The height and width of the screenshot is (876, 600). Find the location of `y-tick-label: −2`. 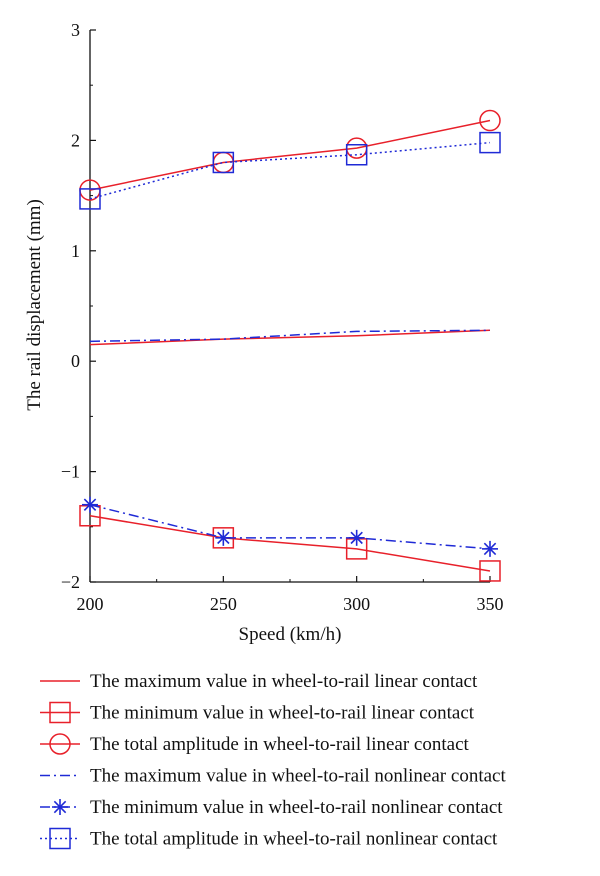

y-tick-label: −2 is located at coordinates (70, 582).